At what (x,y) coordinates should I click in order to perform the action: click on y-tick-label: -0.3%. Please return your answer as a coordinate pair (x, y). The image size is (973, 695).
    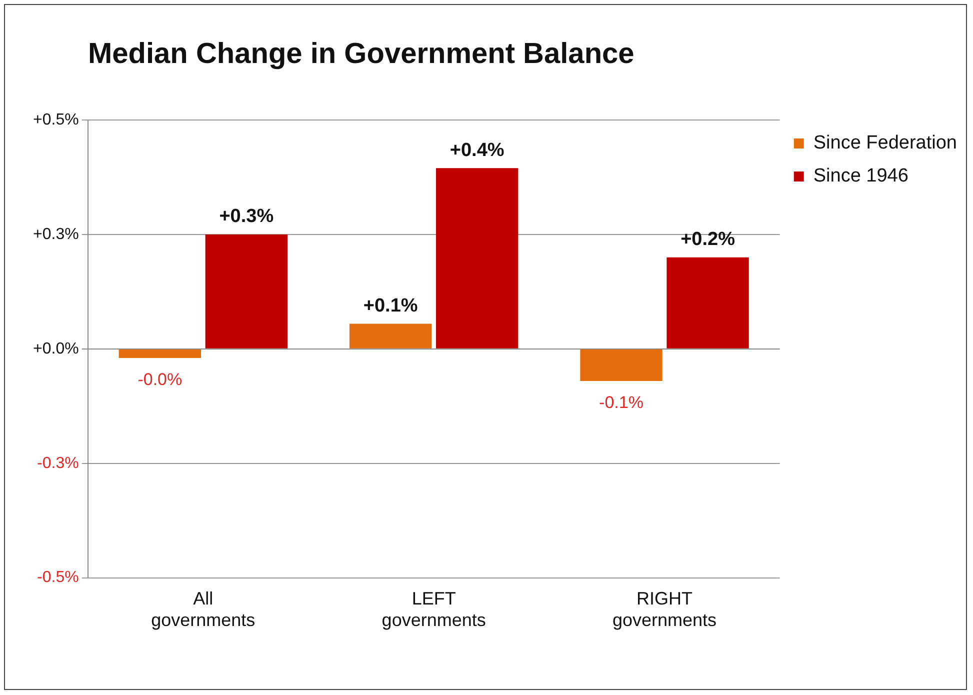
    Looking at the image, I should click on (58, 463).